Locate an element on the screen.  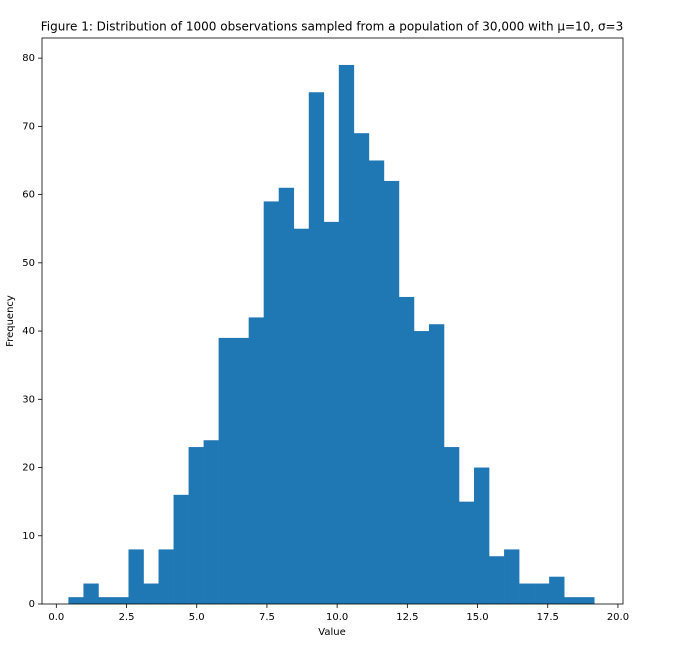
x-axis-label: Value is located at coordinates (331, 632).